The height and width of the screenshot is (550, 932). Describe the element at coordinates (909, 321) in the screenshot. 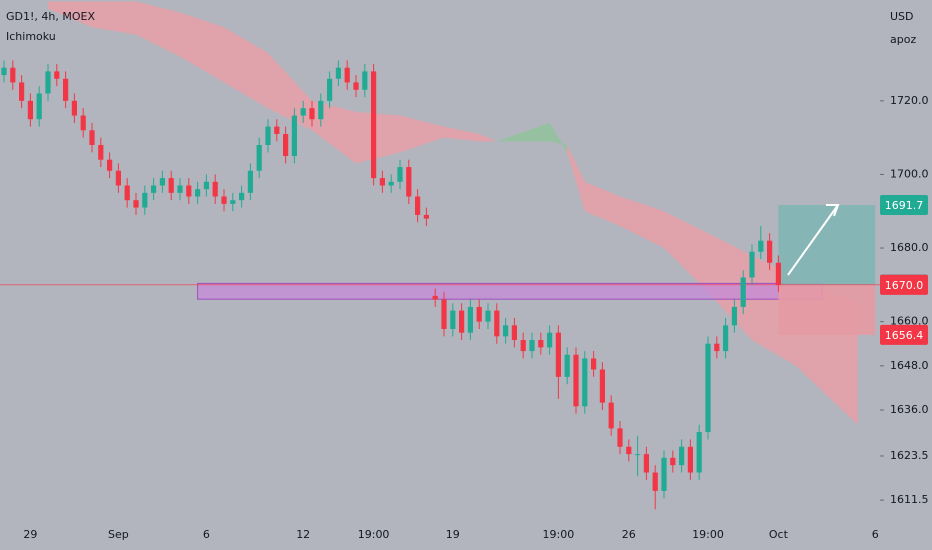

I see `y-tick-label: 1660.0` at that location.